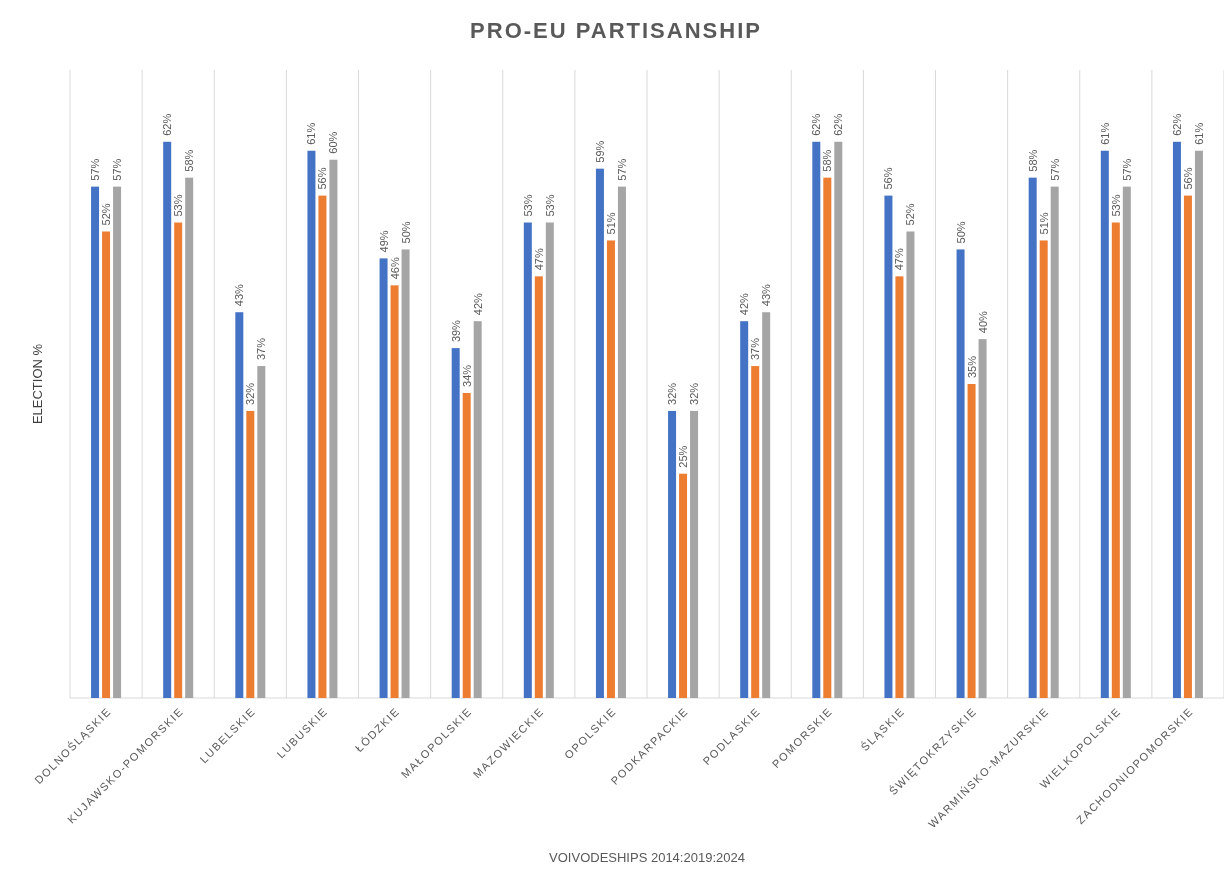  Describe the element at coordinates (383, 241) in the screenshot. I see `data-label: 49%` at that location.